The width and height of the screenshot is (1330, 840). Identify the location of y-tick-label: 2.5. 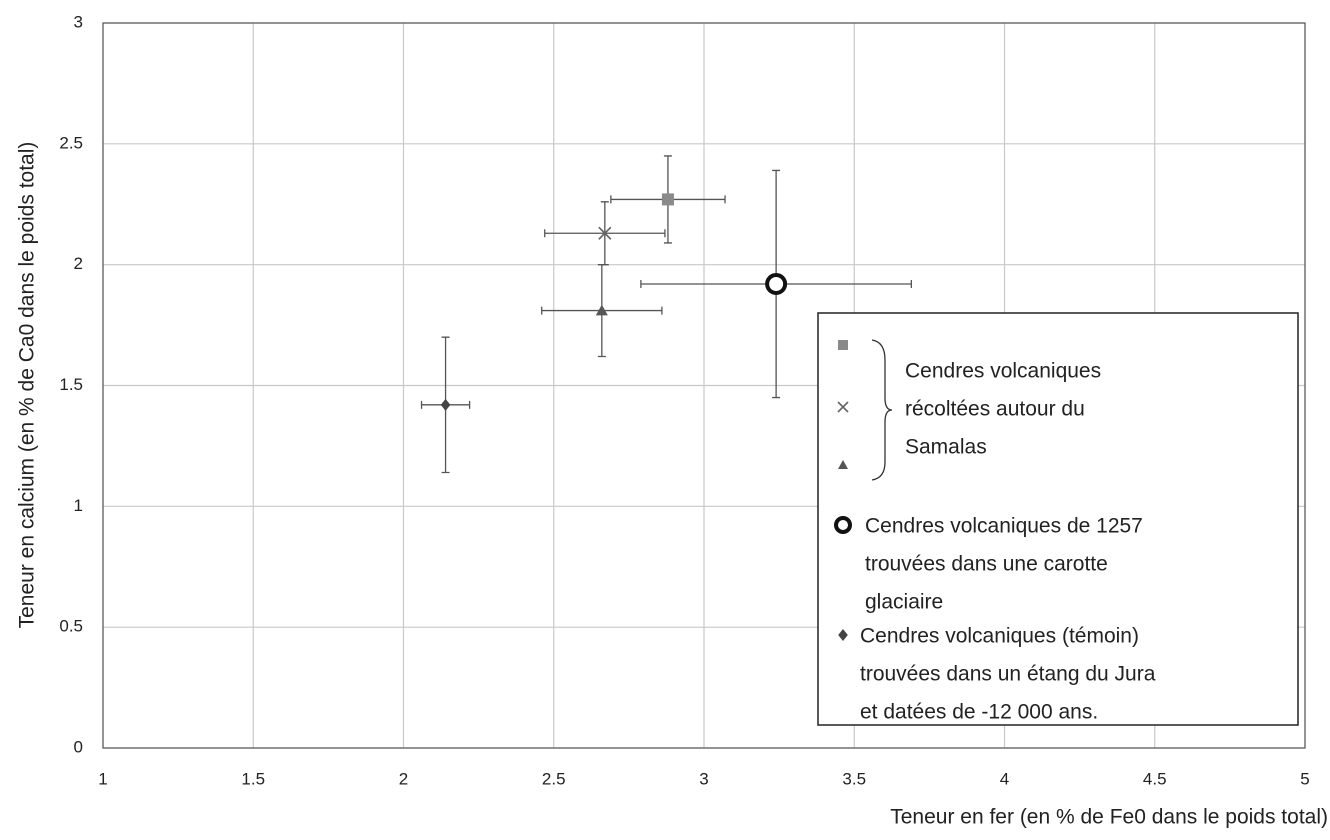
(71, 142).